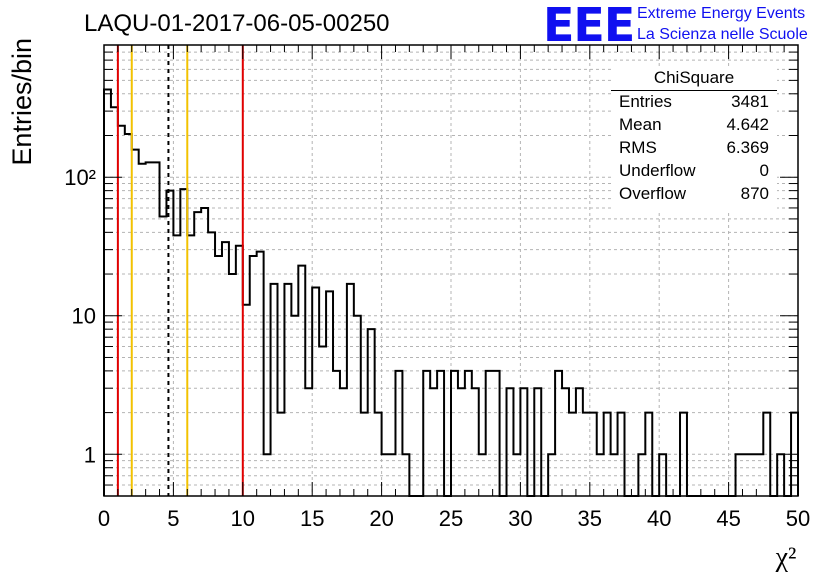 Image resolution: width=836 pixels, height=572 pixels. What do you see at coordinates (747, 124) in the screenshot?
I see `stats-value: 4.642` at bounding box center [747, 124].